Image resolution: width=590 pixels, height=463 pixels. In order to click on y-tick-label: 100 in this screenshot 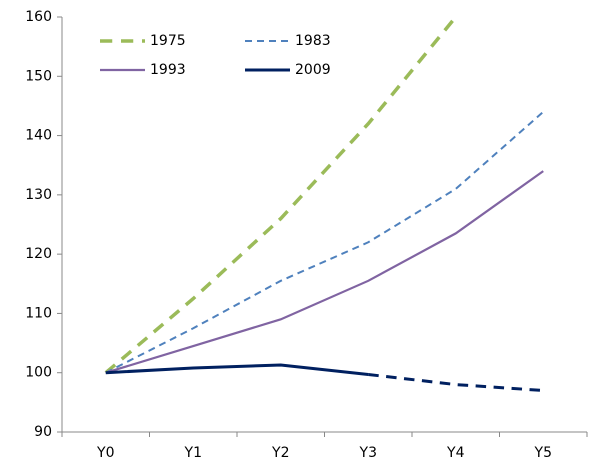, I will do `click(38, 373)`.